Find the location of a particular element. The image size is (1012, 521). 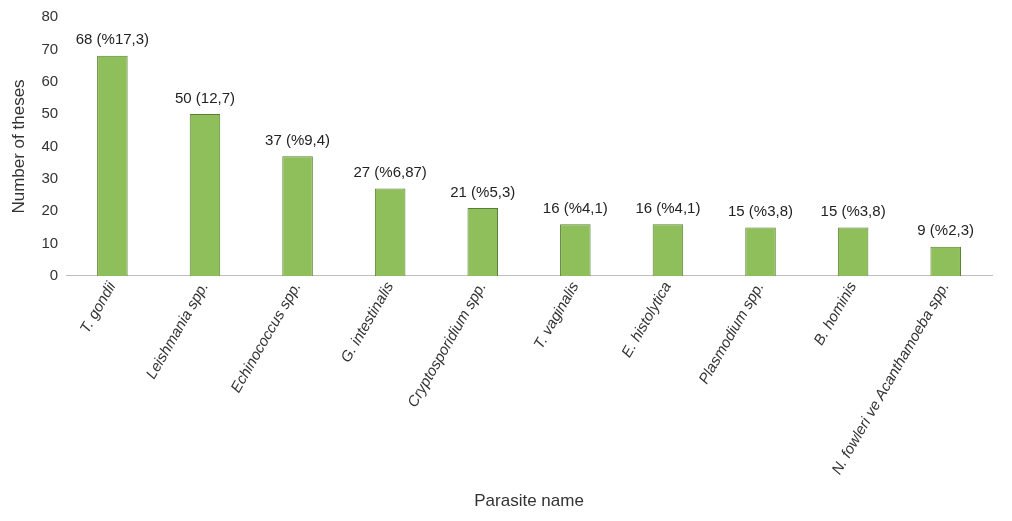

data-label: 68 (%17,3) is located at coordinates (112, 39).